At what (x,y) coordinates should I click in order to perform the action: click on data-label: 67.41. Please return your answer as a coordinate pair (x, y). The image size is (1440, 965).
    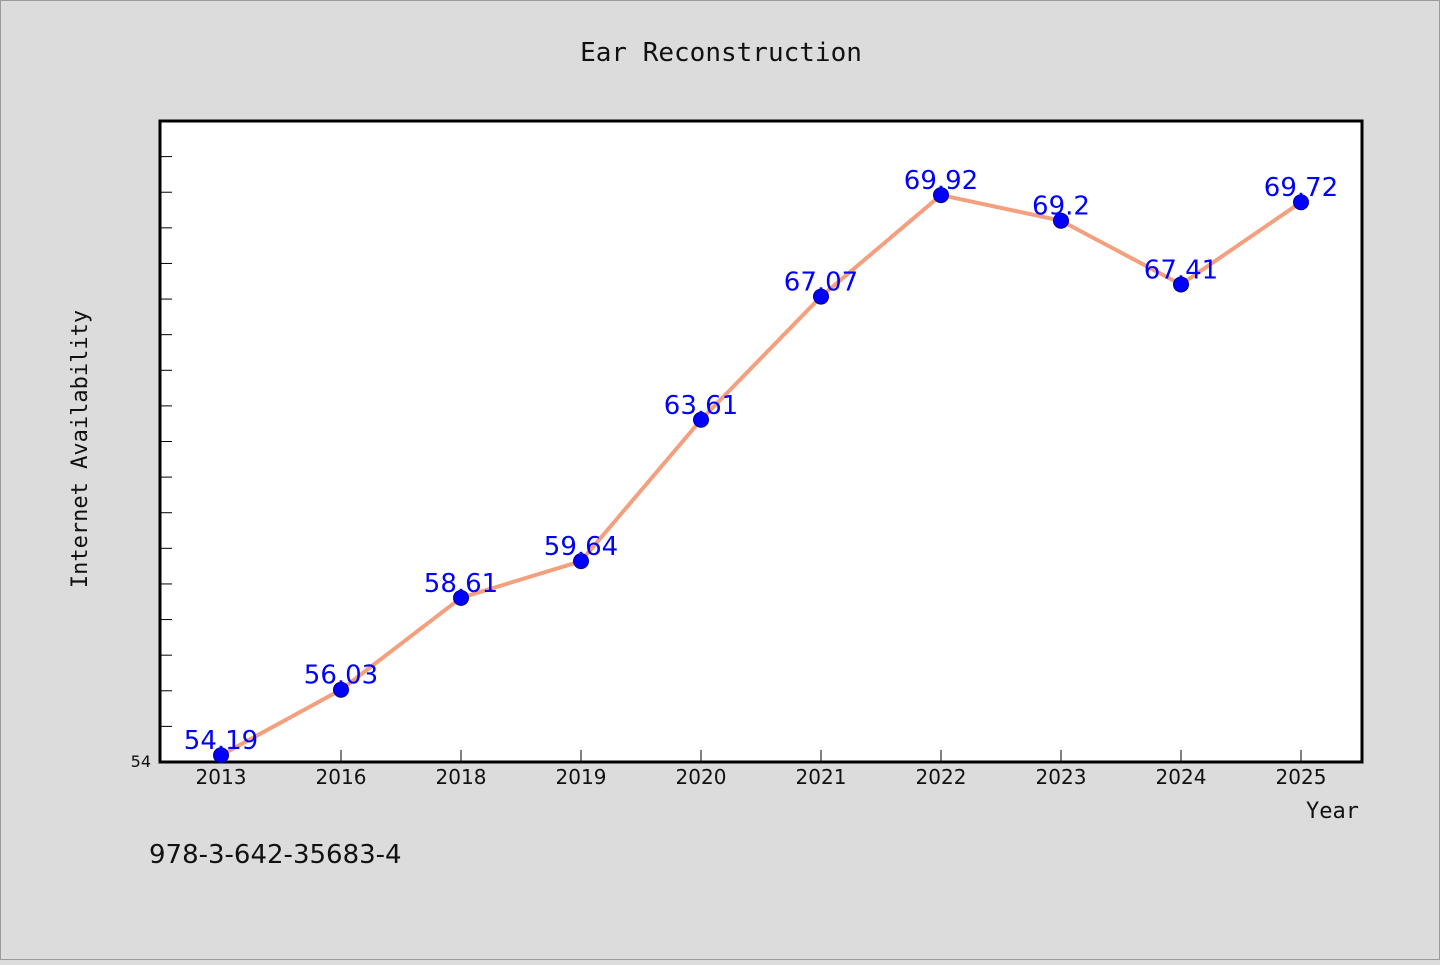
    Looking at the image, I should click on (1181, 270).